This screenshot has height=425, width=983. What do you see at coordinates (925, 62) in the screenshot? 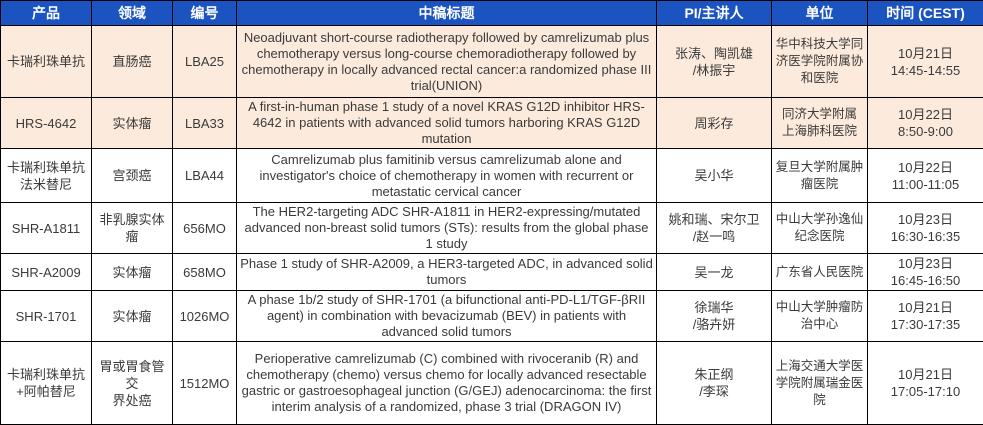
I see `cell-time: 10月21日 14:45-14:55` at bounding box center [925, 62].